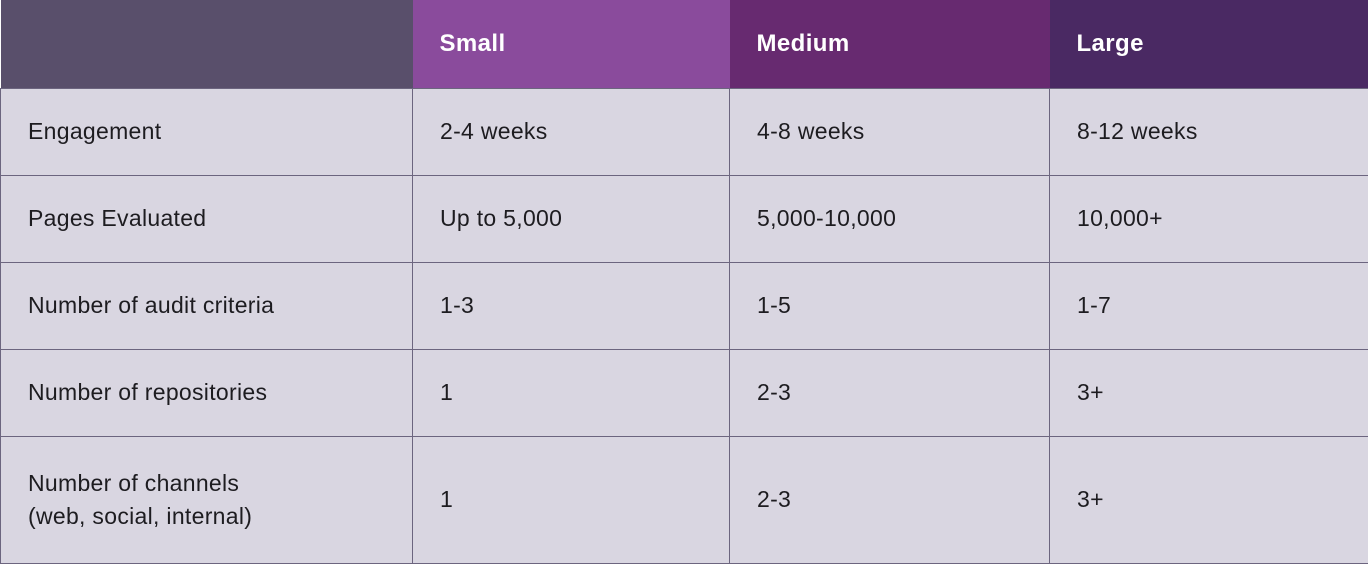 The image size is (1368, 564). What do you see at coordinates (890, 218) in the screenshot?
I see `cell-pages-medium: 5,000-10,000` at bounding box center [890, 218].